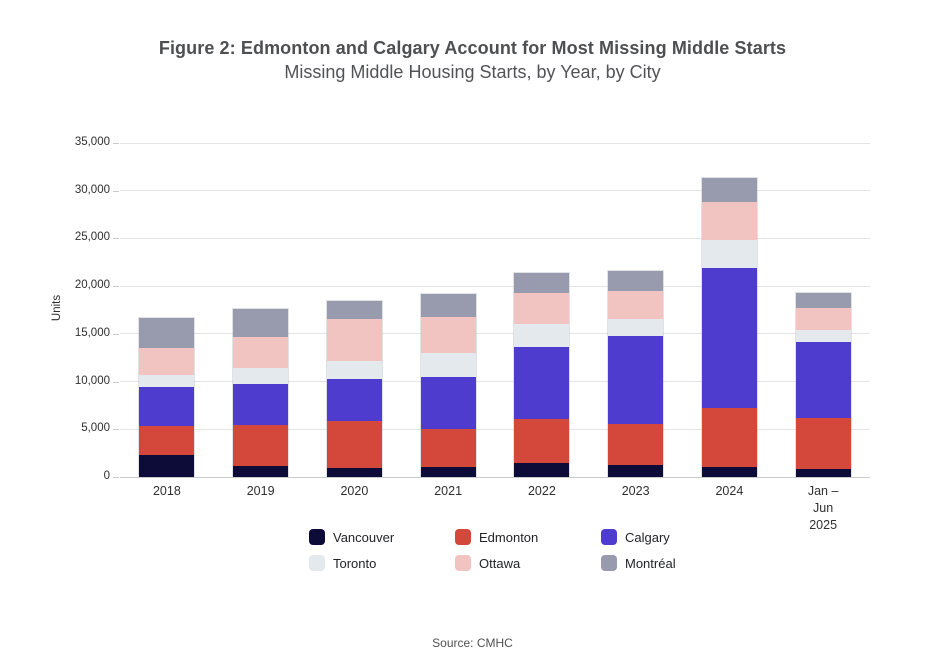 This screenshot has width=945, height=668. Describe the element at coordinates (541, 491) in the screenshot. I see `x-tick-label-2022: 2022` at that location.